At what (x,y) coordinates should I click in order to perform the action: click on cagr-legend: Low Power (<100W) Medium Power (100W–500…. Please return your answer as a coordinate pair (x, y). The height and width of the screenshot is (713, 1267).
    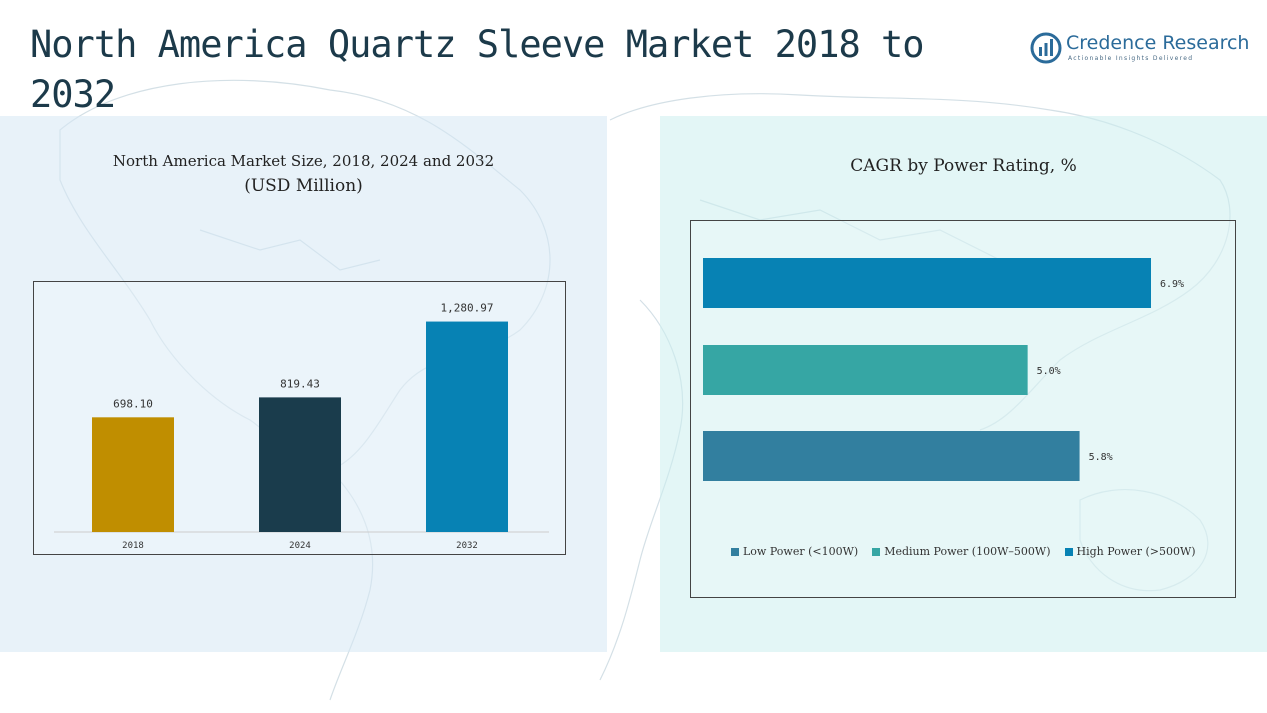
    Looking at the image, I should click on (971, 551).